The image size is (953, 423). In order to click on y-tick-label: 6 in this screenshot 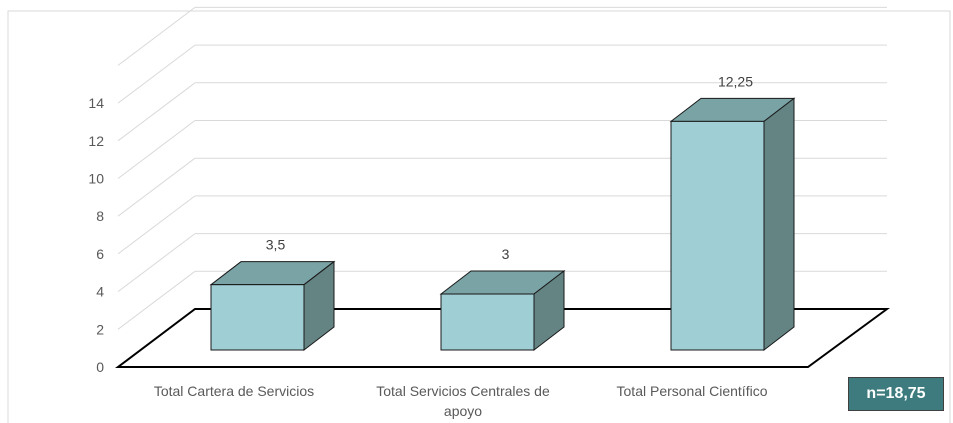, I will do `click(100, 254)`.